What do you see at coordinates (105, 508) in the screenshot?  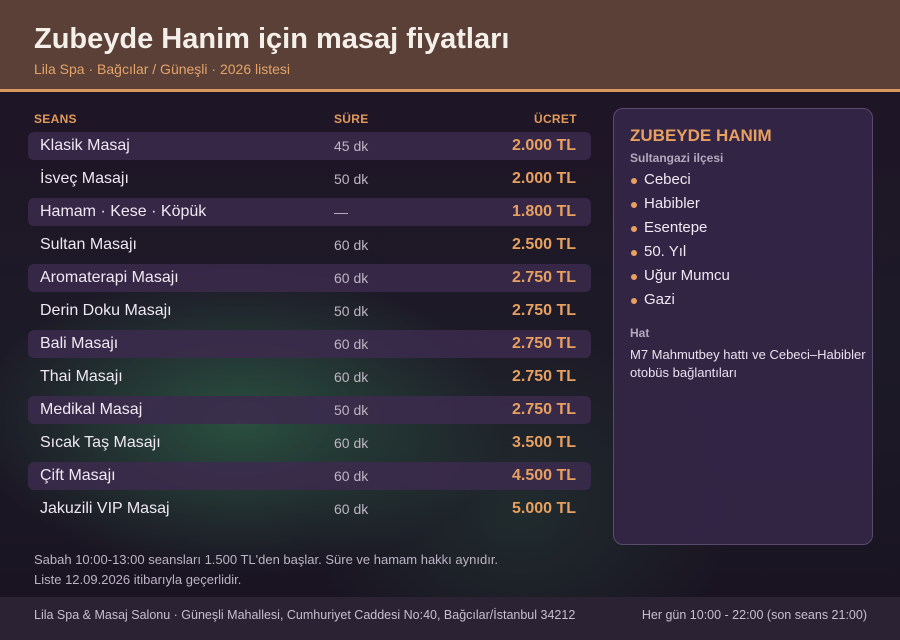 I see `service-name: Jakuzili VIP Masaj` at bounding box center [105, 508].